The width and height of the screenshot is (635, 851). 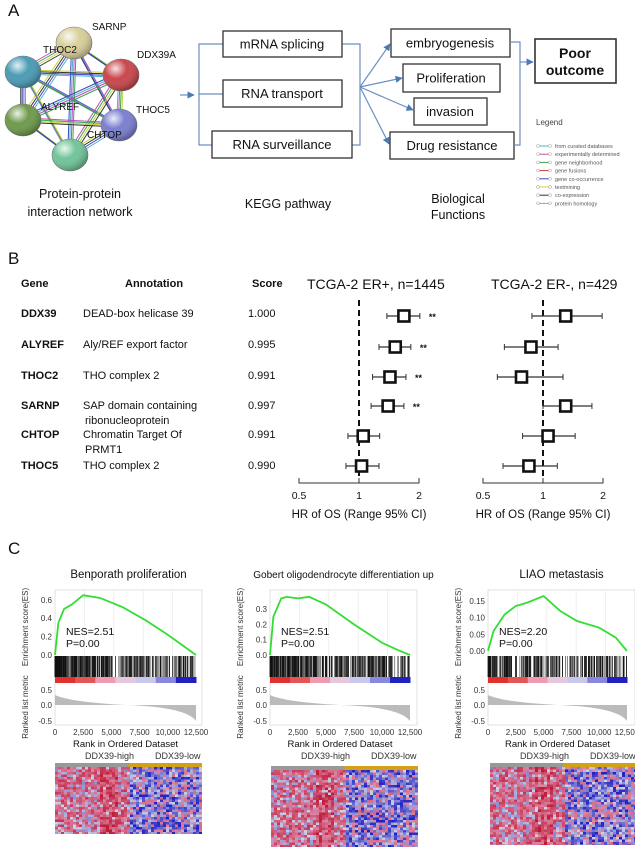 I want to click on group-bar-high, so click(x=527, y=765).